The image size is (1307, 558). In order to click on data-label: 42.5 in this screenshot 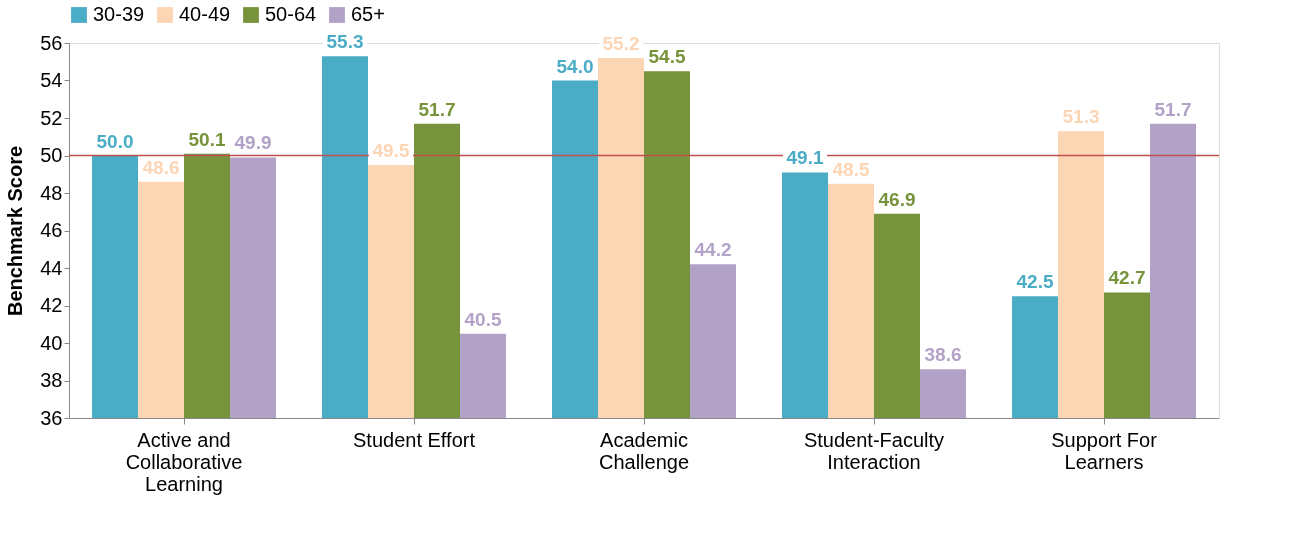, I will do `click(1035, 282)`.